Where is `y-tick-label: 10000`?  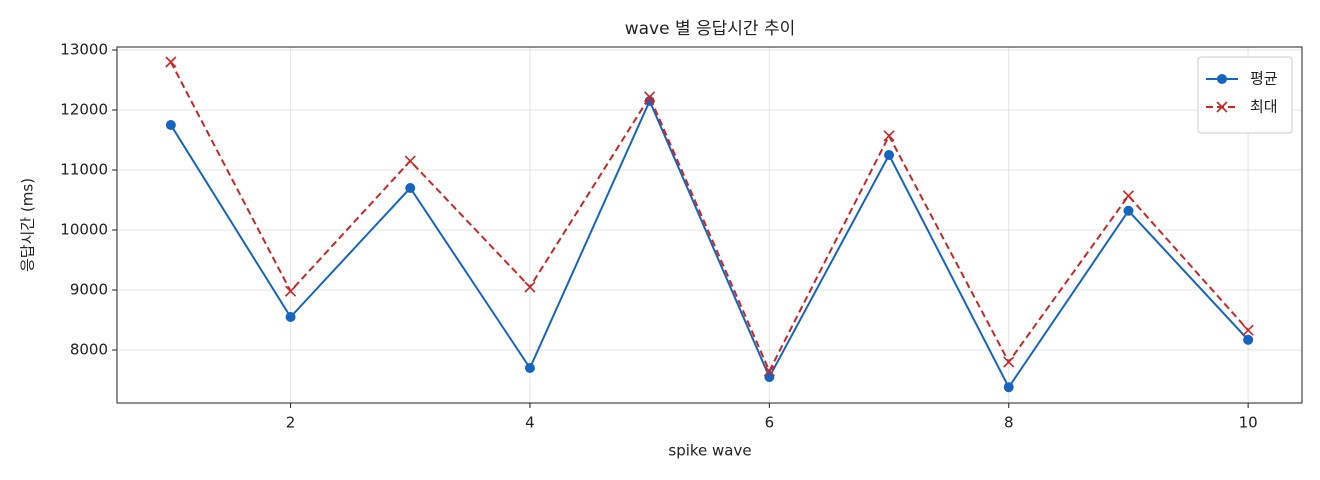
y-tick-label: 10000 is located at coordinates (84, 230).